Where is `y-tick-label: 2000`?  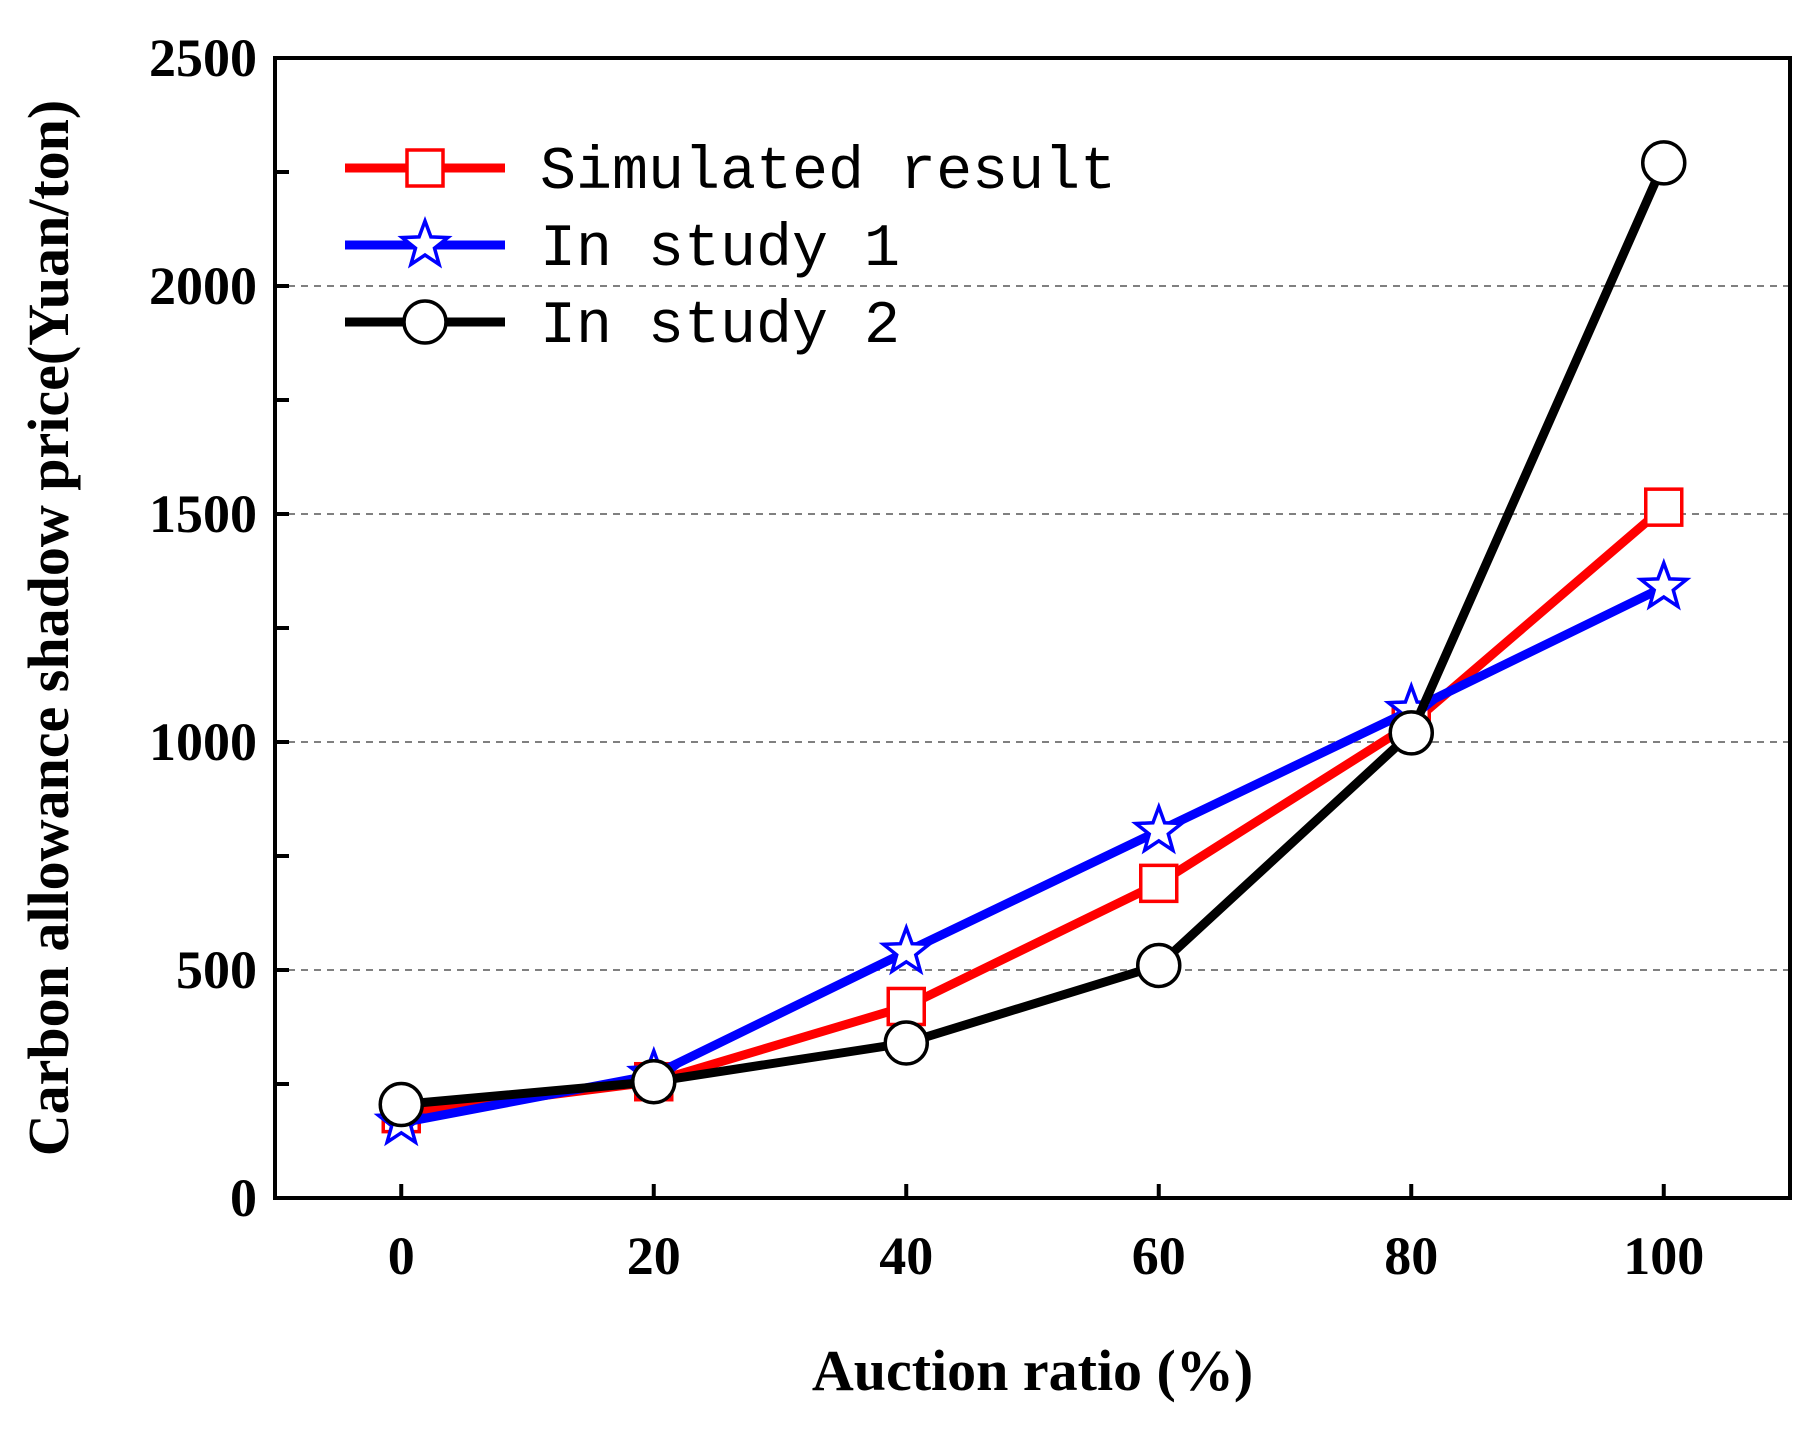
y-tick-label: 2000 is located at coordinates (203, 286).